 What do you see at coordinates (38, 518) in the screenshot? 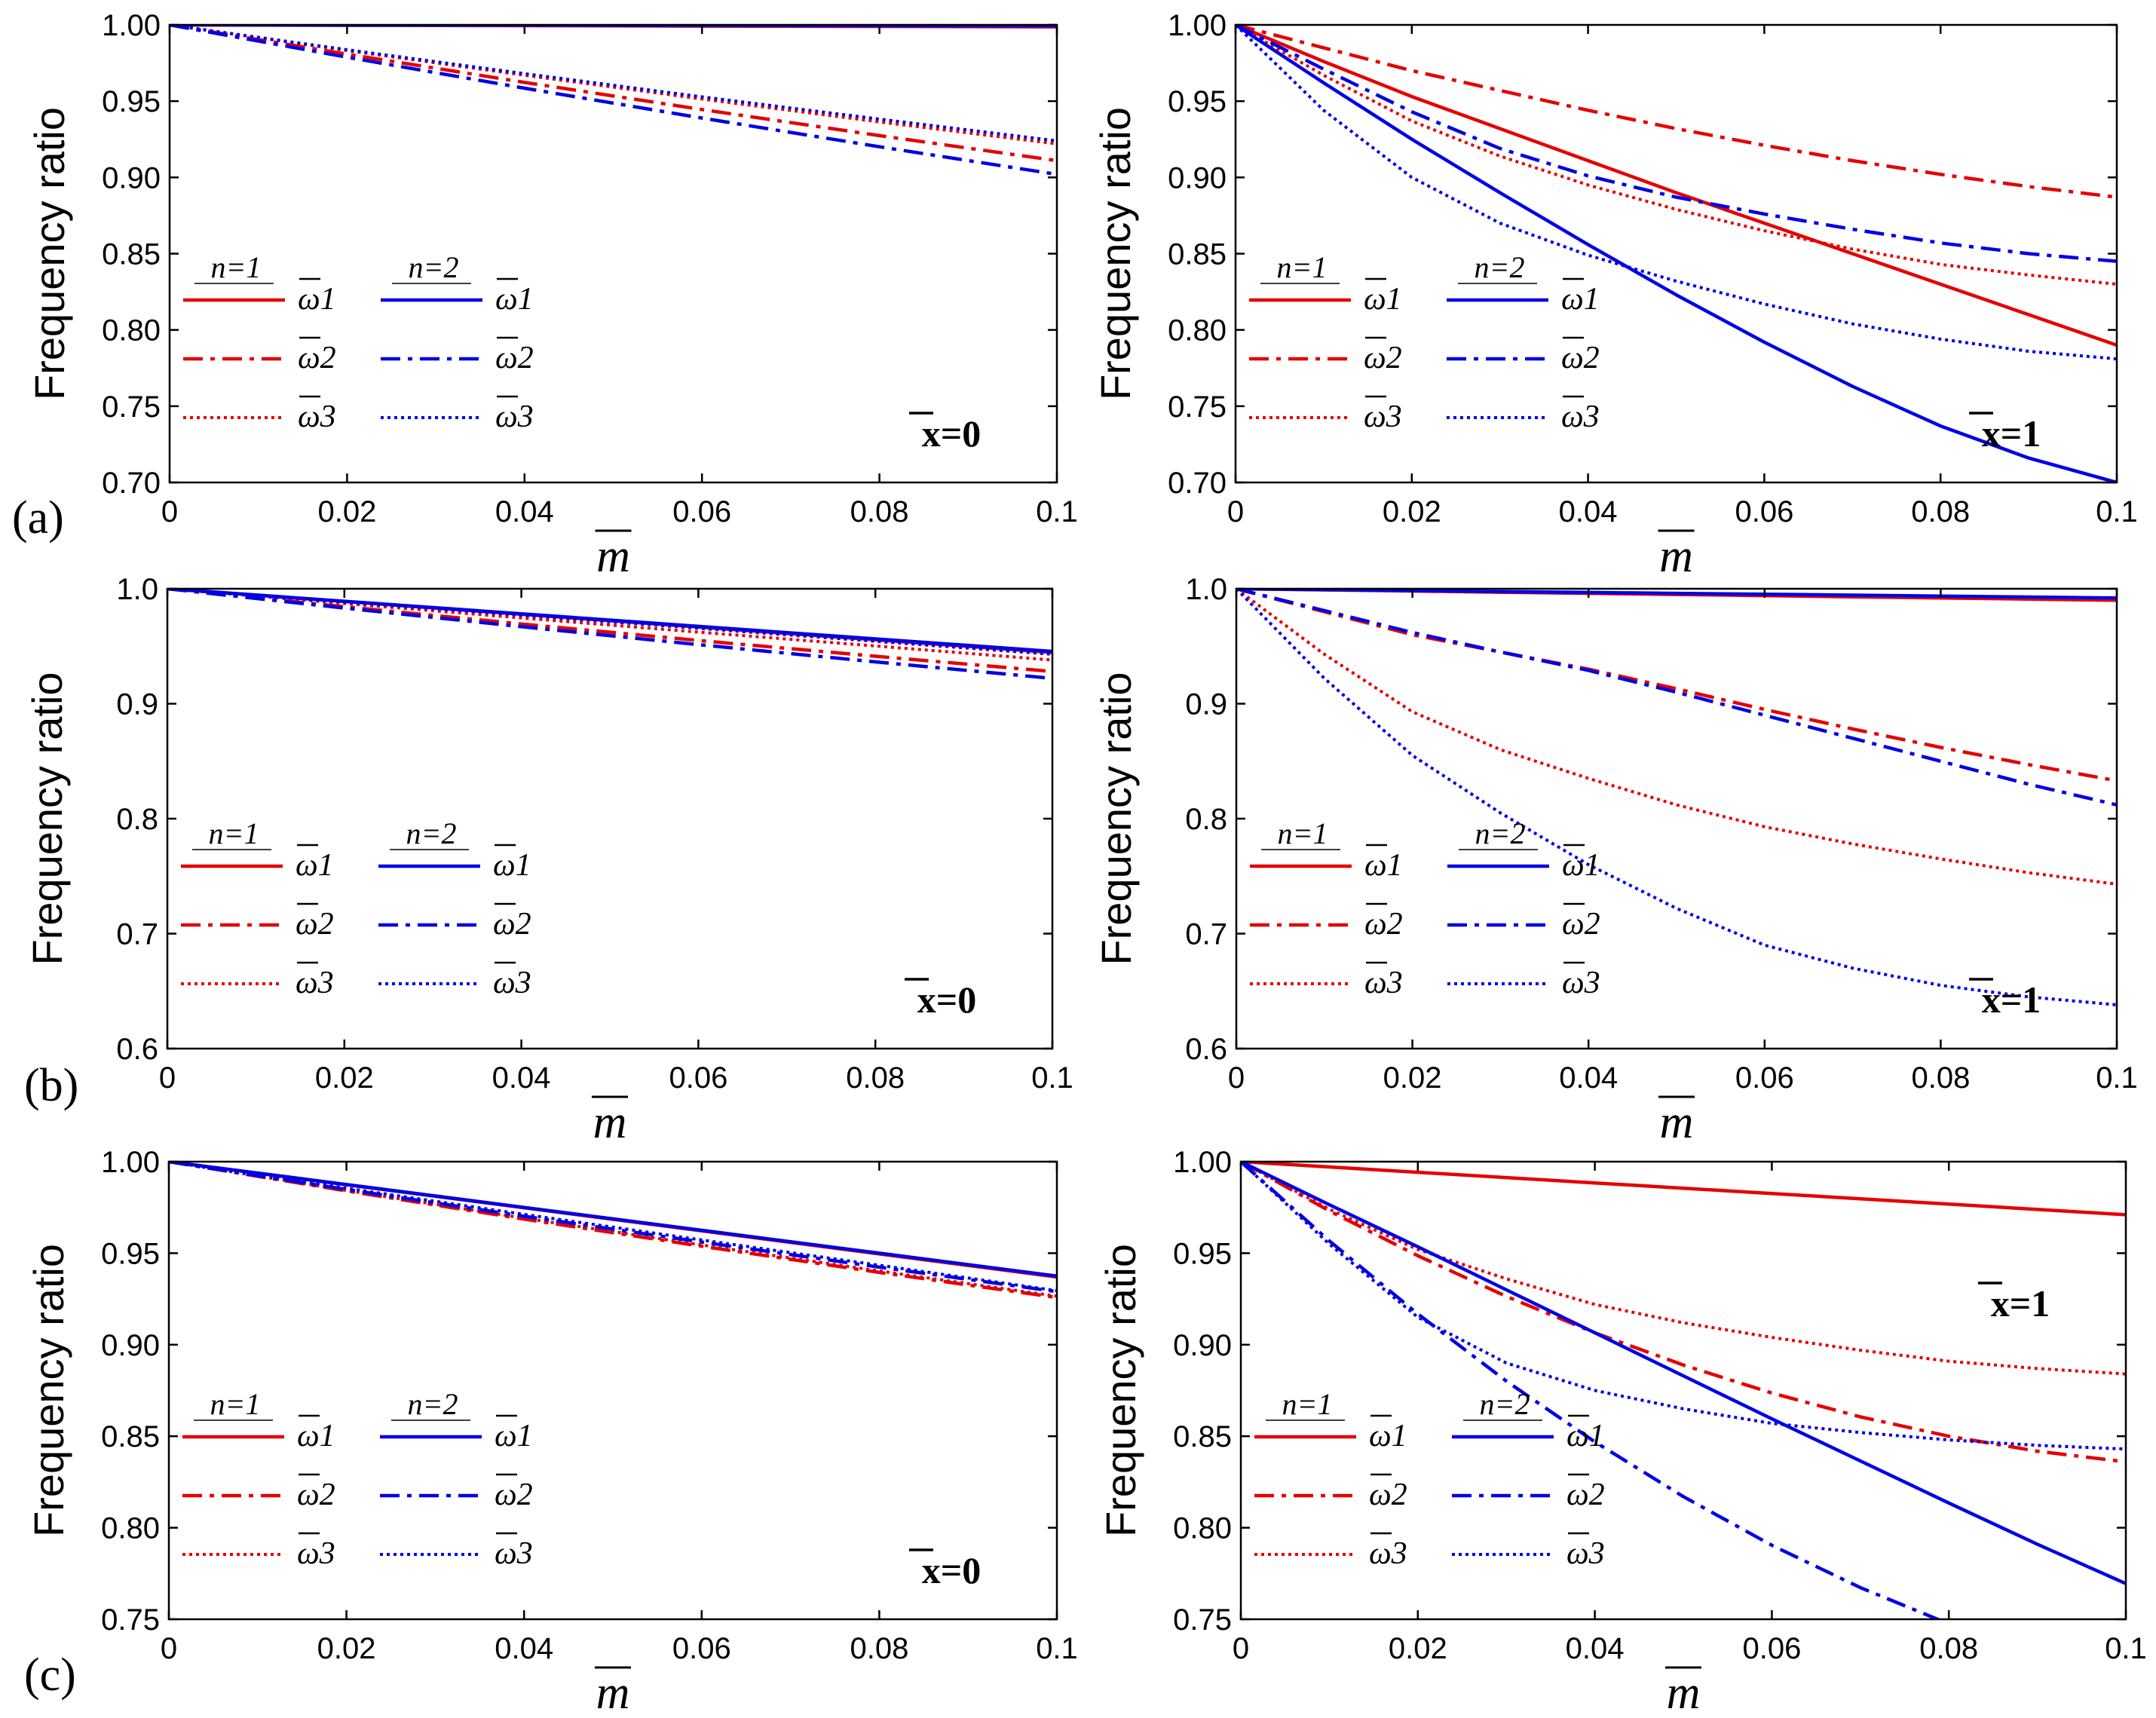
I see `row-label: (a)` at bounding box center [38, 518].